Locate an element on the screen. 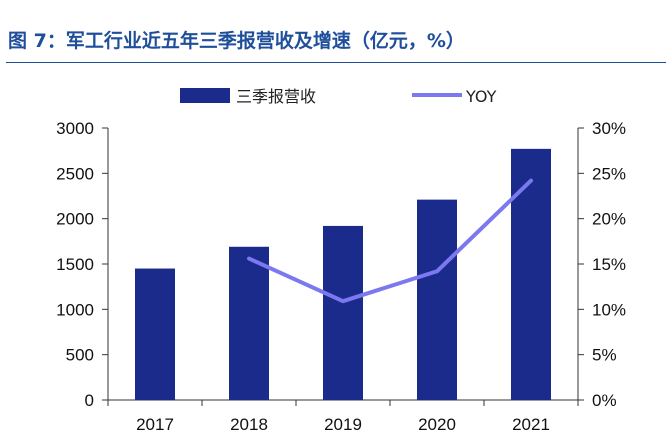 The image size is (671, 443). y-right-tick-label: 25% is located at coordinates (609, 173).